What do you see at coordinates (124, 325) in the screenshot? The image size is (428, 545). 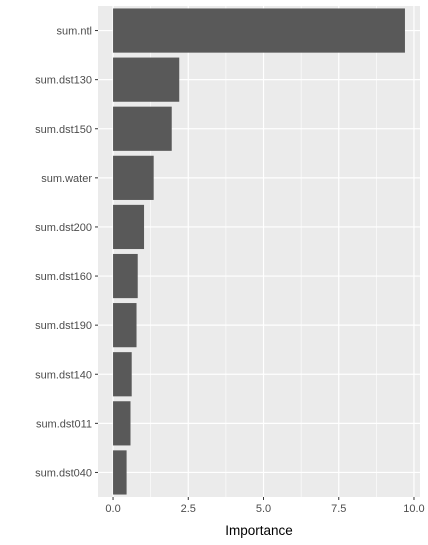 I see `bar-sum-dst190` at bounding box center [124, 325].